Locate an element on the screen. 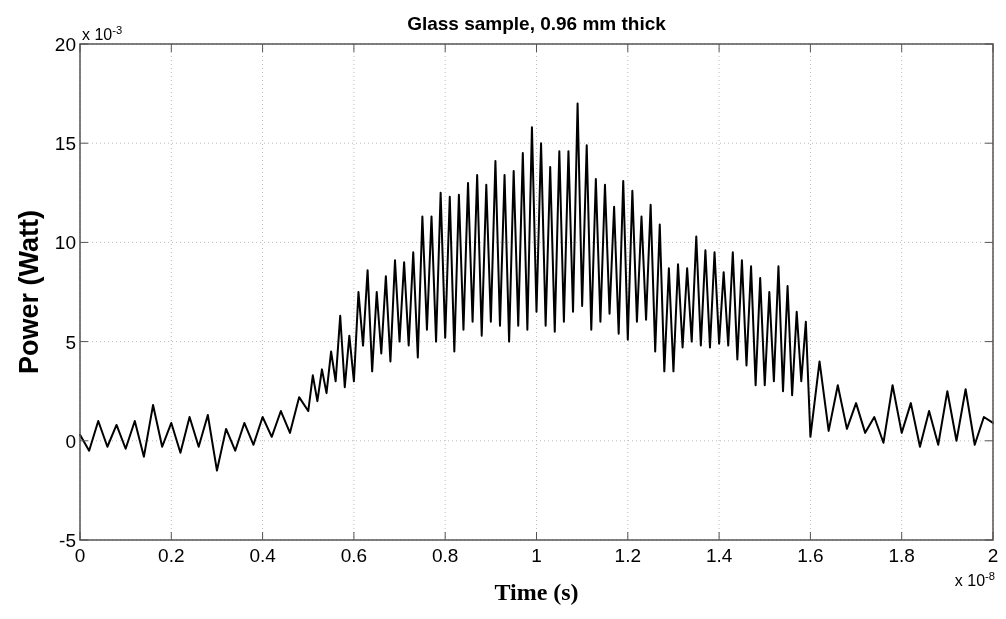 Image resolution: width=1006 pixels, height=619 pixels. y-tick-label: 15 is located at coordinates (65, 144).